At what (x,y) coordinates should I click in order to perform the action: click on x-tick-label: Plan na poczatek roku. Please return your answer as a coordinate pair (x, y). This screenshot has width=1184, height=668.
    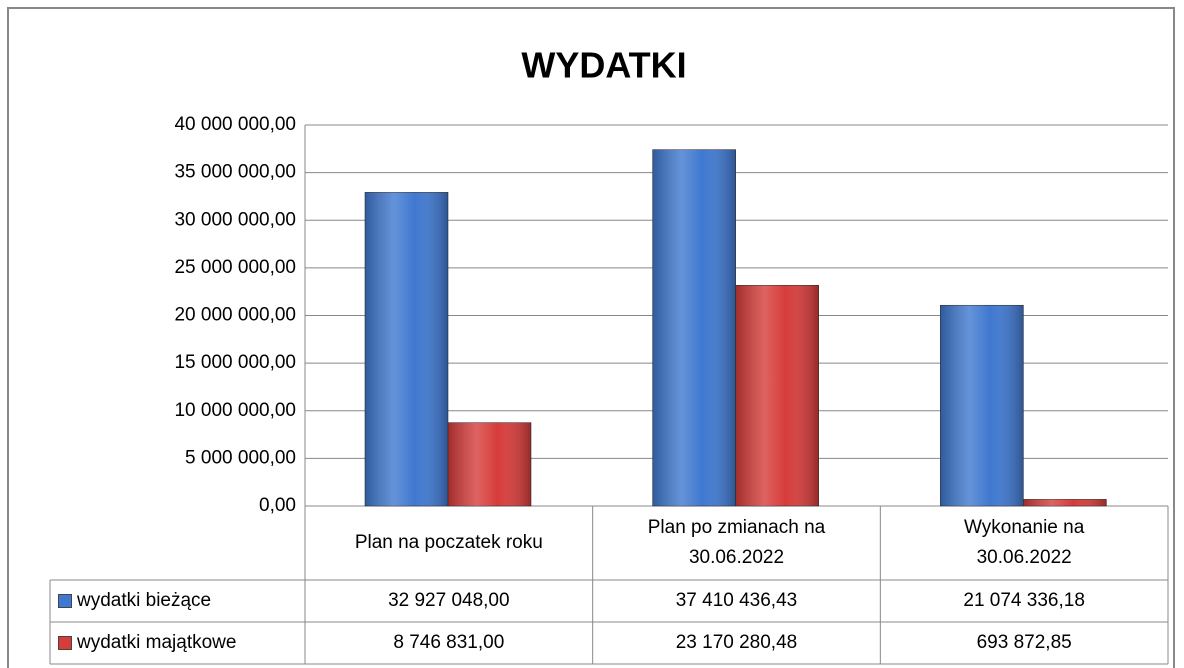
    Looking at the image, I should click on (448, 542).